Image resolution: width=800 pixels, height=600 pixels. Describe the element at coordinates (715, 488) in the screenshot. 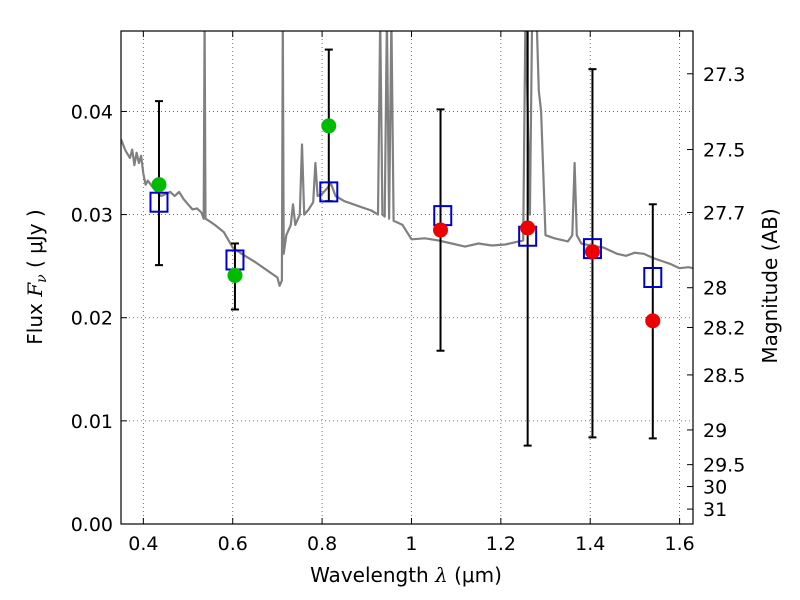

I see `y2-tick-label: 30` at that location.